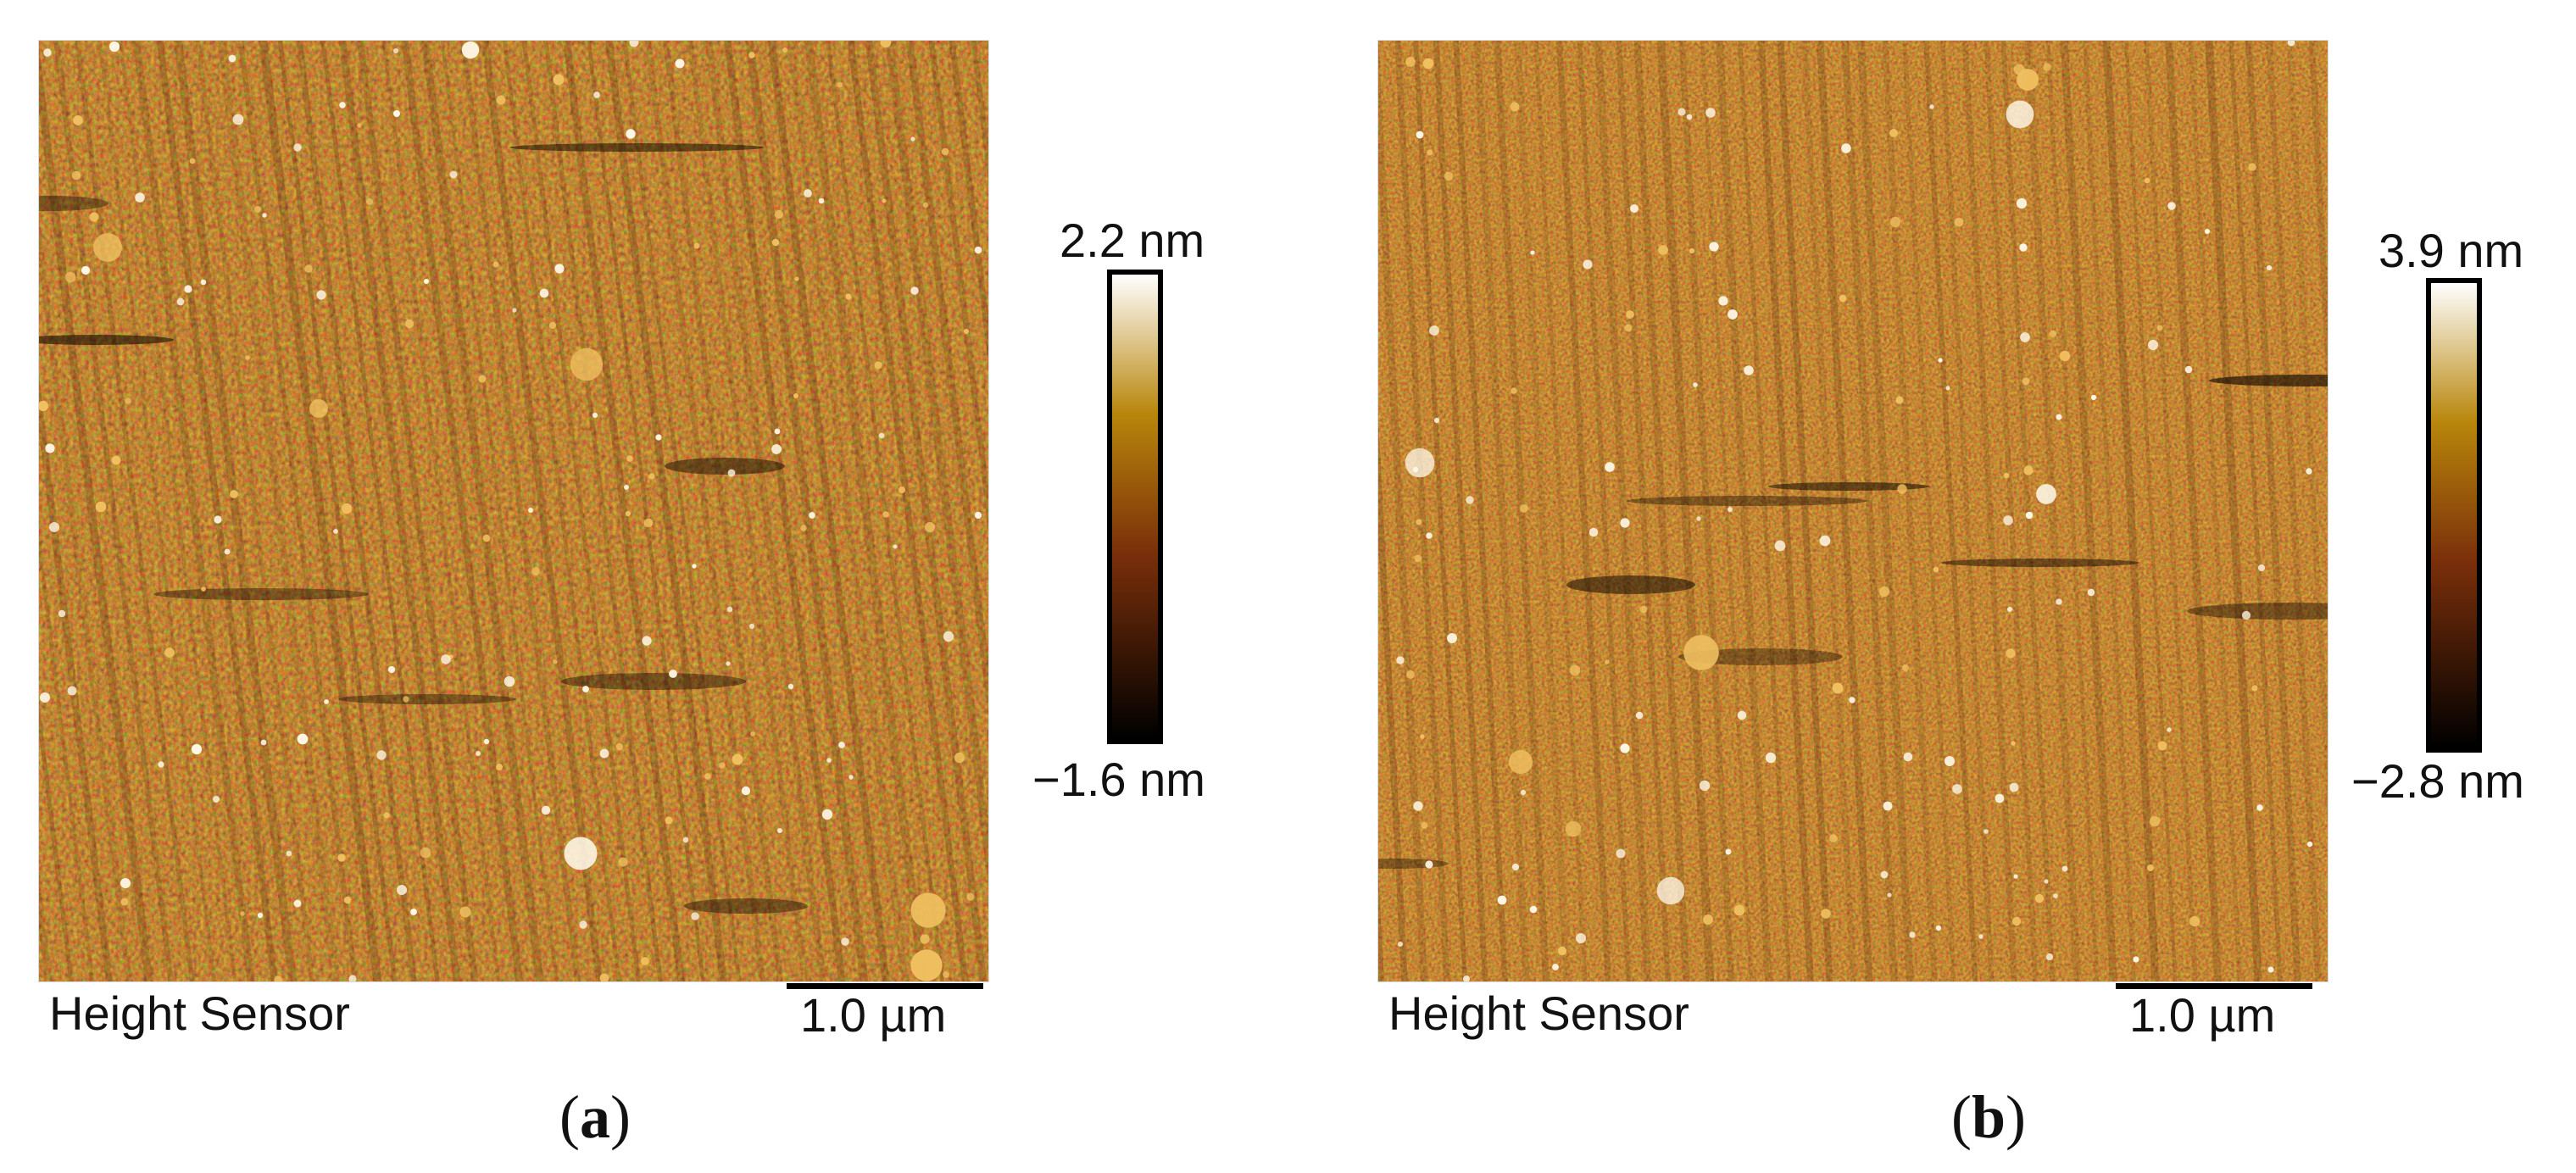 This screenshot has width=2576, height=1173. Describe the element at coordinates (2437, 781) in the screenshot. I see `colorbar-min-label: −2.8 nm` at that location.